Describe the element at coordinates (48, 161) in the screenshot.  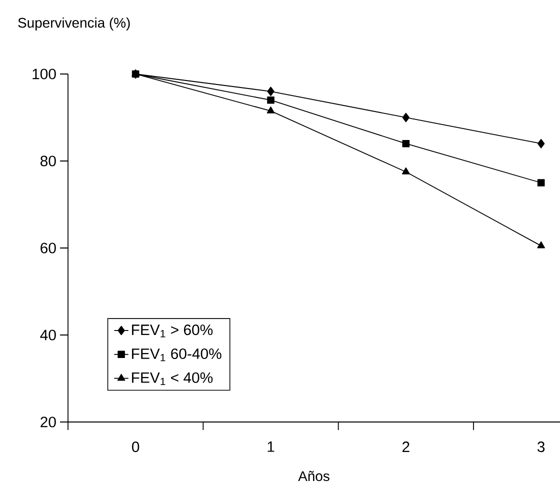
I see `y-tick-label: 80` at that location.